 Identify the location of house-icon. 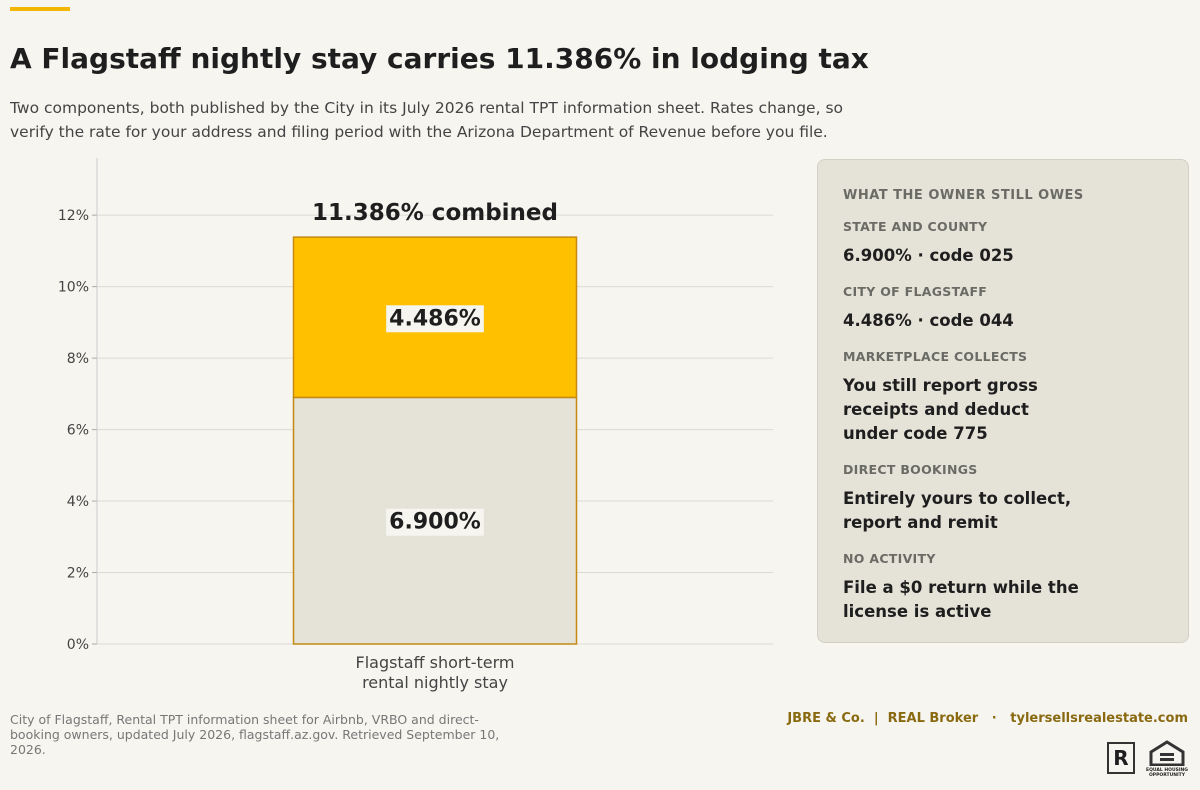
(1167, 753).